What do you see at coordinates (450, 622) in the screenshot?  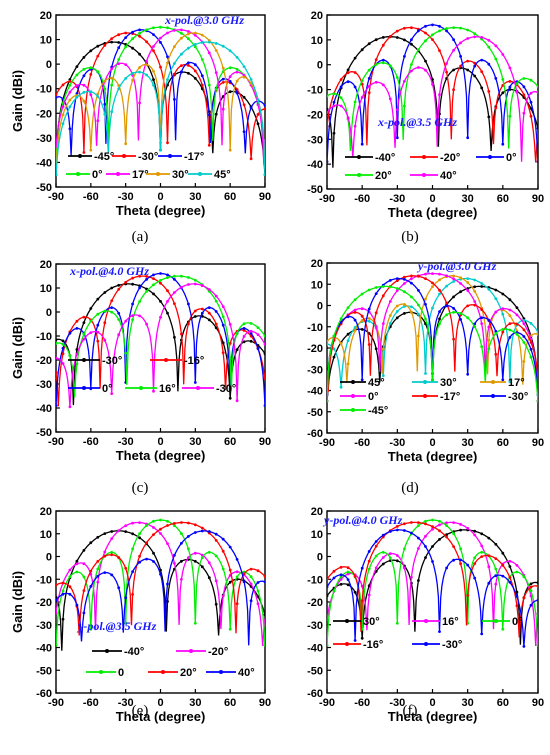 I see `legend-entry: 16°` at bounding box center [450, 622].